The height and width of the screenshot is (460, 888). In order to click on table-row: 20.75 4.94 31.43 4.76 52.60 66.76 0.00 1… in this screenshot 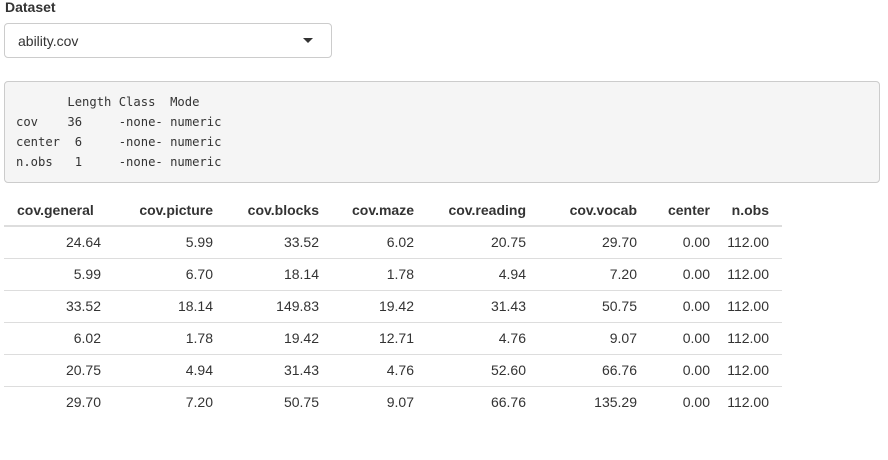, I will do `click(393, 370)`.